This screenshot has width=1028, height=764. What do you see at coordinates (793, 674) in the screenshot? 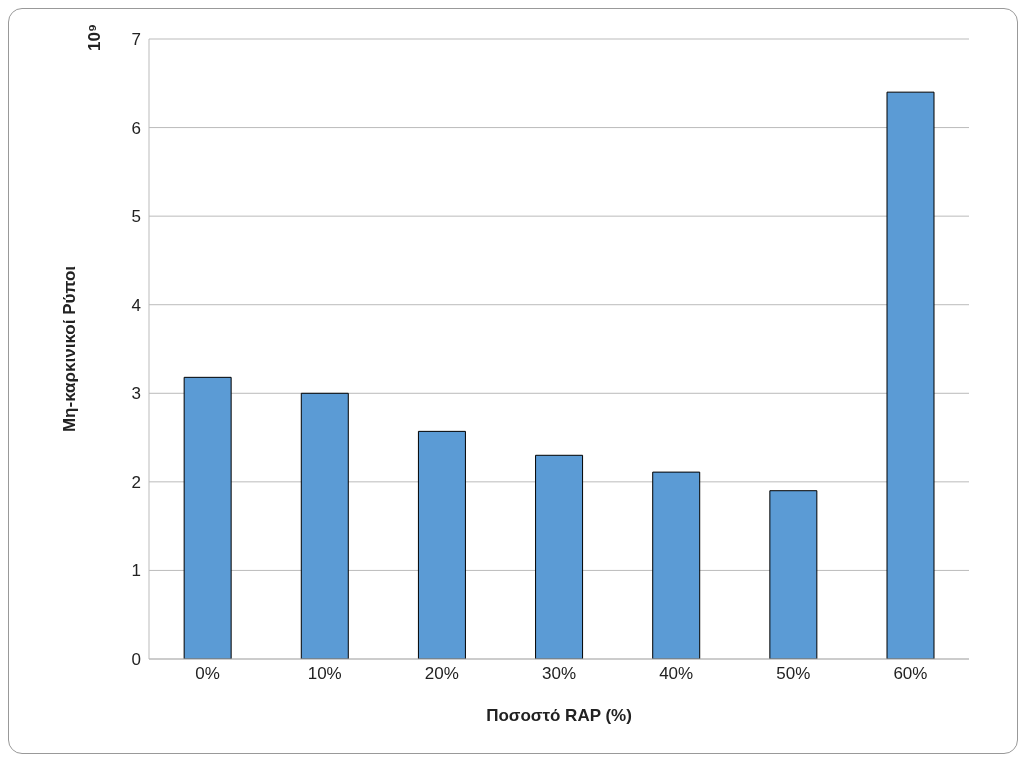
I see `x-tick-label: 50%` at bounding box center [793, 674].